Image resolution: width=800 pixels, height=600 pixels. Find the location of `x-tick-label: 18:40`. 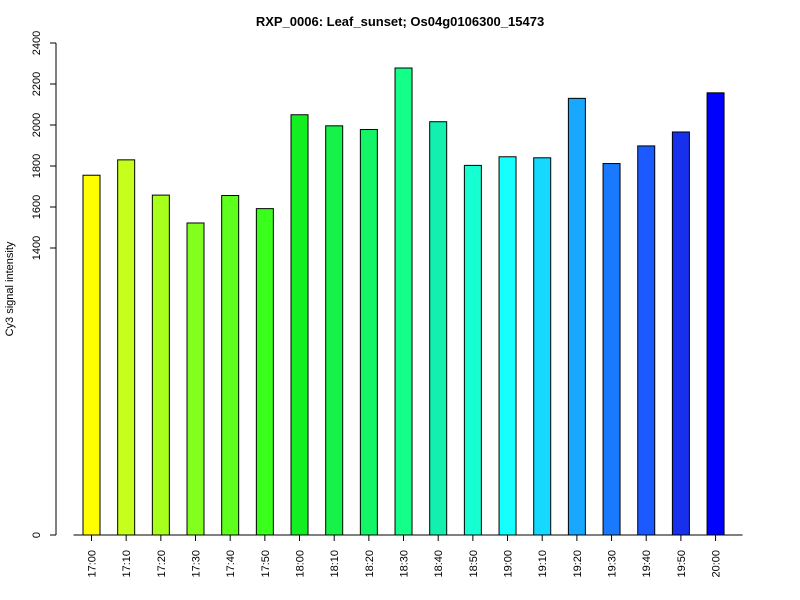

x-tick-label: 18:40 is located at coordinates (439, 564).